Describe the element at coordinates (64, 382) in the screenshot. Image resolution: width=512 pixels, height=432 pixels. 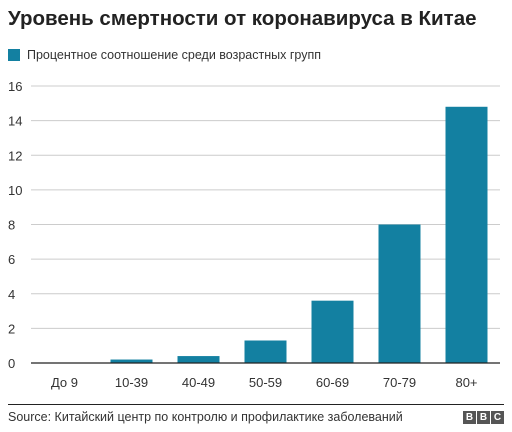
I see `x-tick-label: До 9` at that location.